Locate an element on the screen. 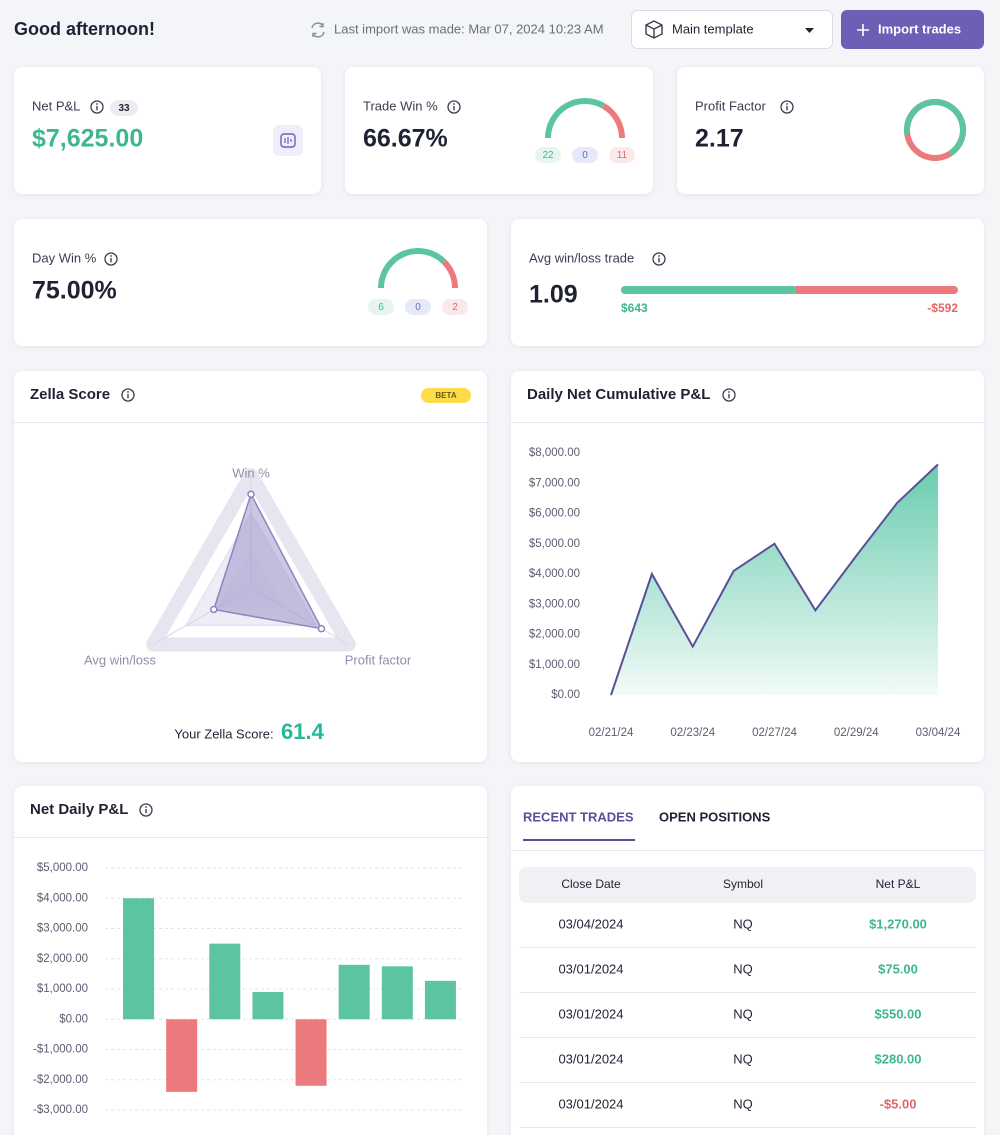  profit-factor-value: 2.17 is located at coordinates (719, 139).